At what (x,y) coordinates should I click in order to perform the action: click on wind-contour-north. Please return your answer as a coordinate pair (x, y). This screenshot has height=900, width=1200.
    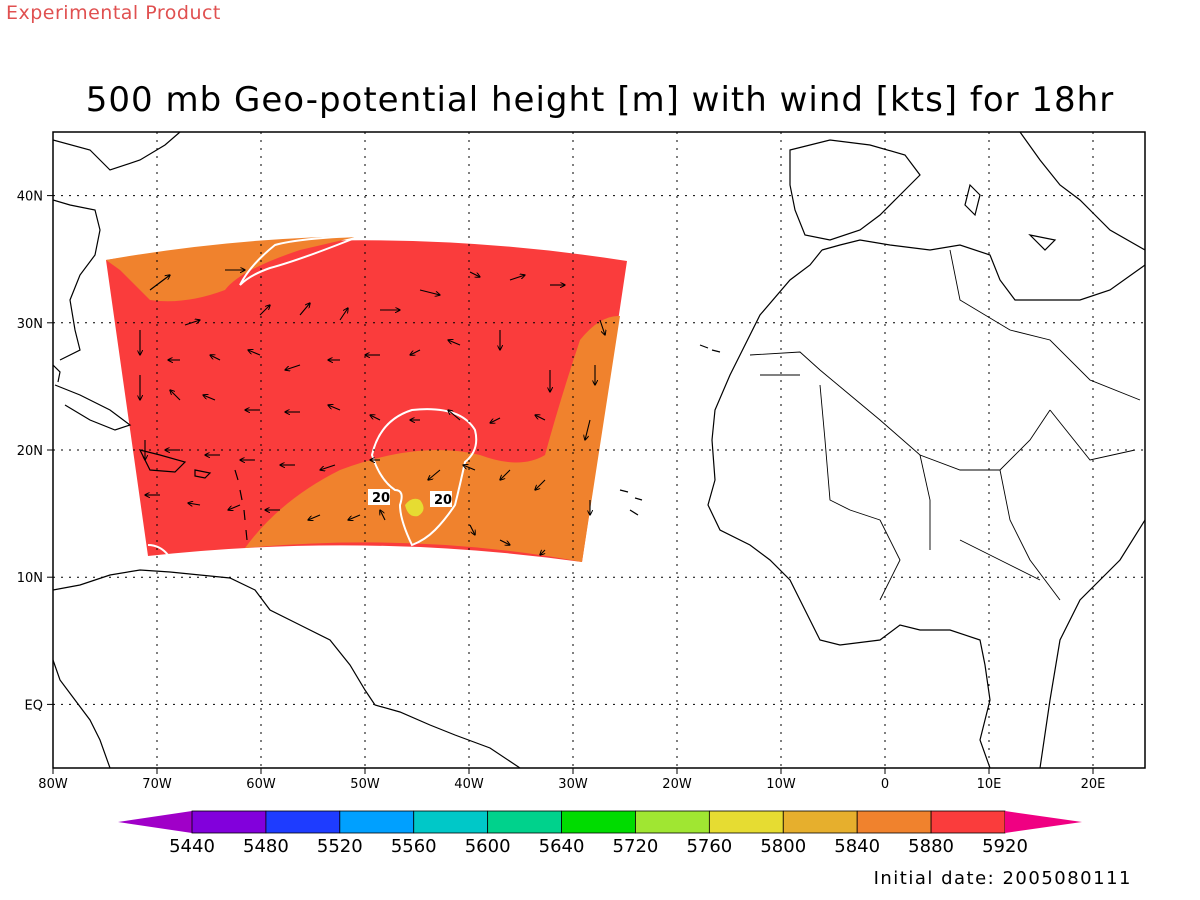
    Looking at the image, I should click on (300, 260).